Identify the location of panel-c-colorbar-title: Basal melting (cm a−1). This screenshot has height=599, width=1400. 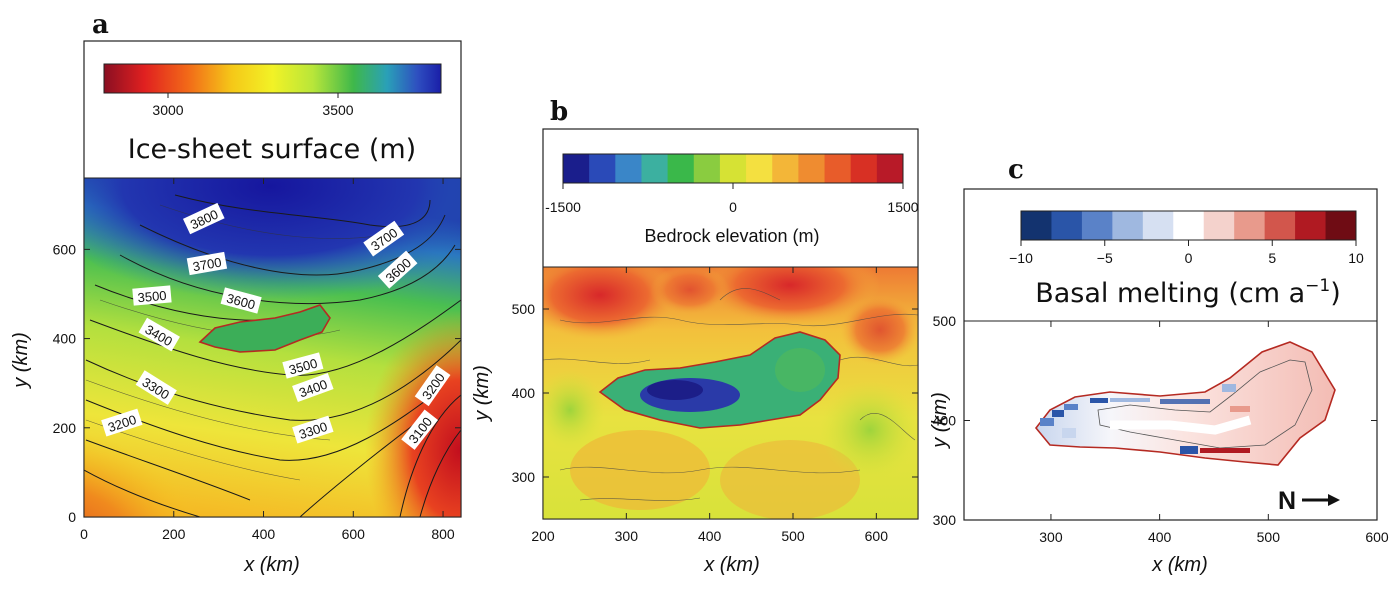
(1188, 292).